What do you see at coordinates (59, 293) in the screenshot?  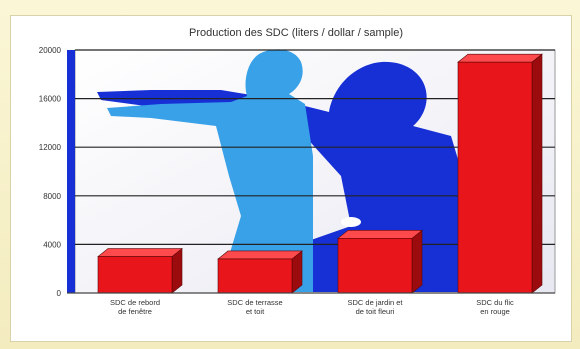 I see `y-tick-label: 0` at bounding box center [59, 293].